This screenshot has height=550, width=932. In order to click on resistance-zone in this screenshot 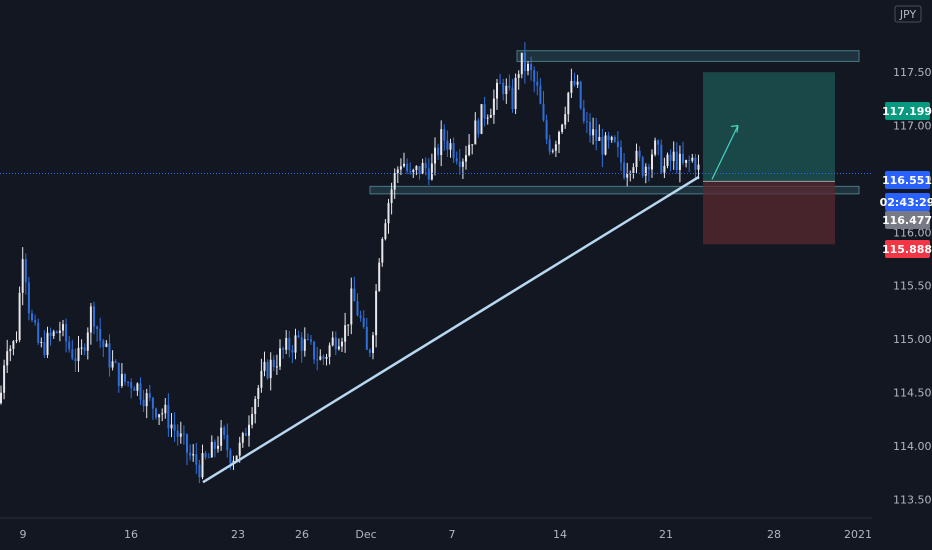, I will do `click(688, 56)`.